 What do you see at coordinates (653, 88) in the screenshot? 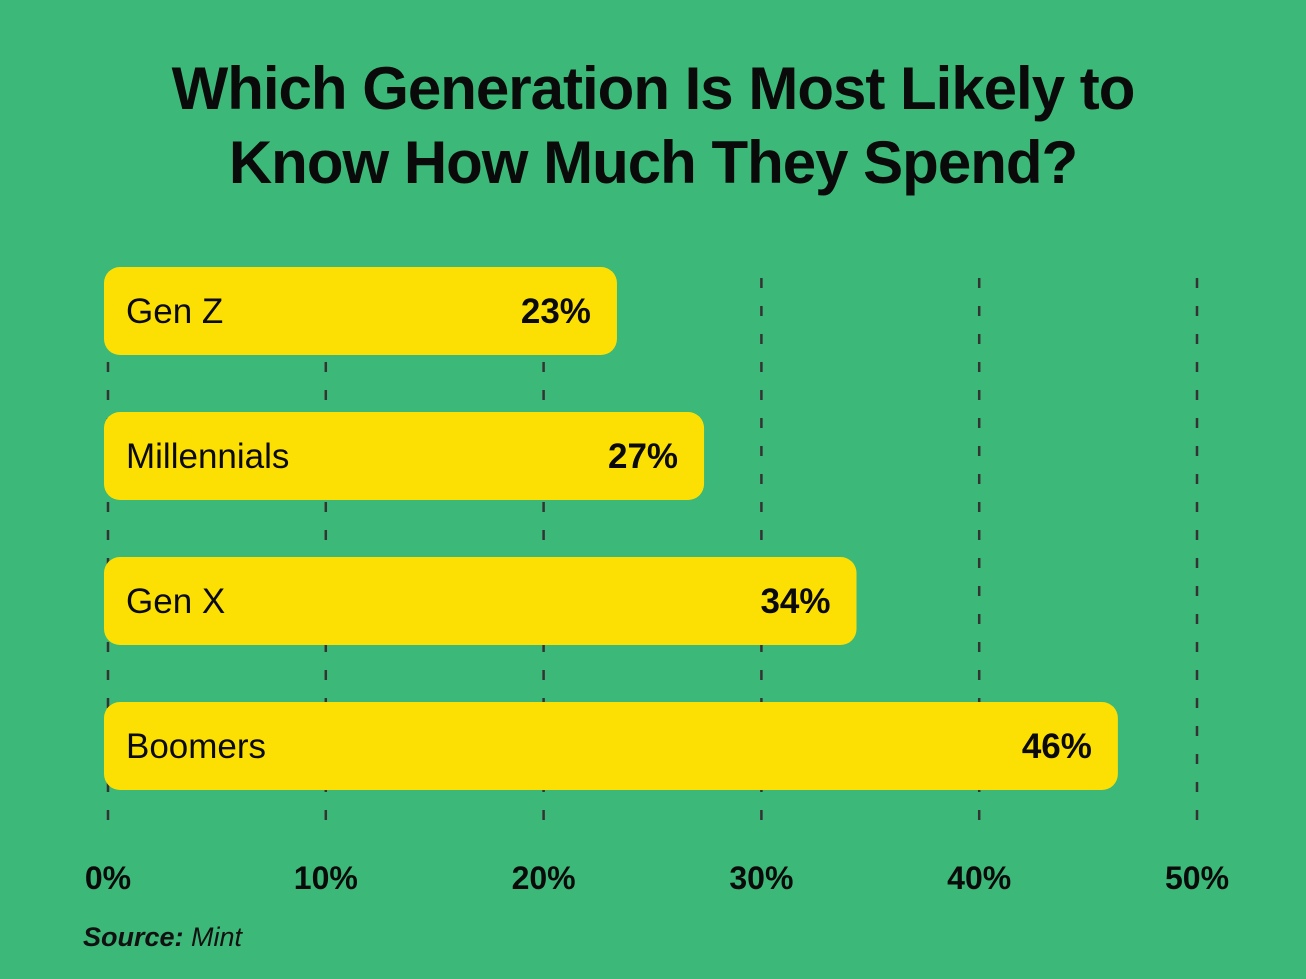
I see `title-line-1: Which Generation Is Most Likely to` at bounding box center [653, 88].